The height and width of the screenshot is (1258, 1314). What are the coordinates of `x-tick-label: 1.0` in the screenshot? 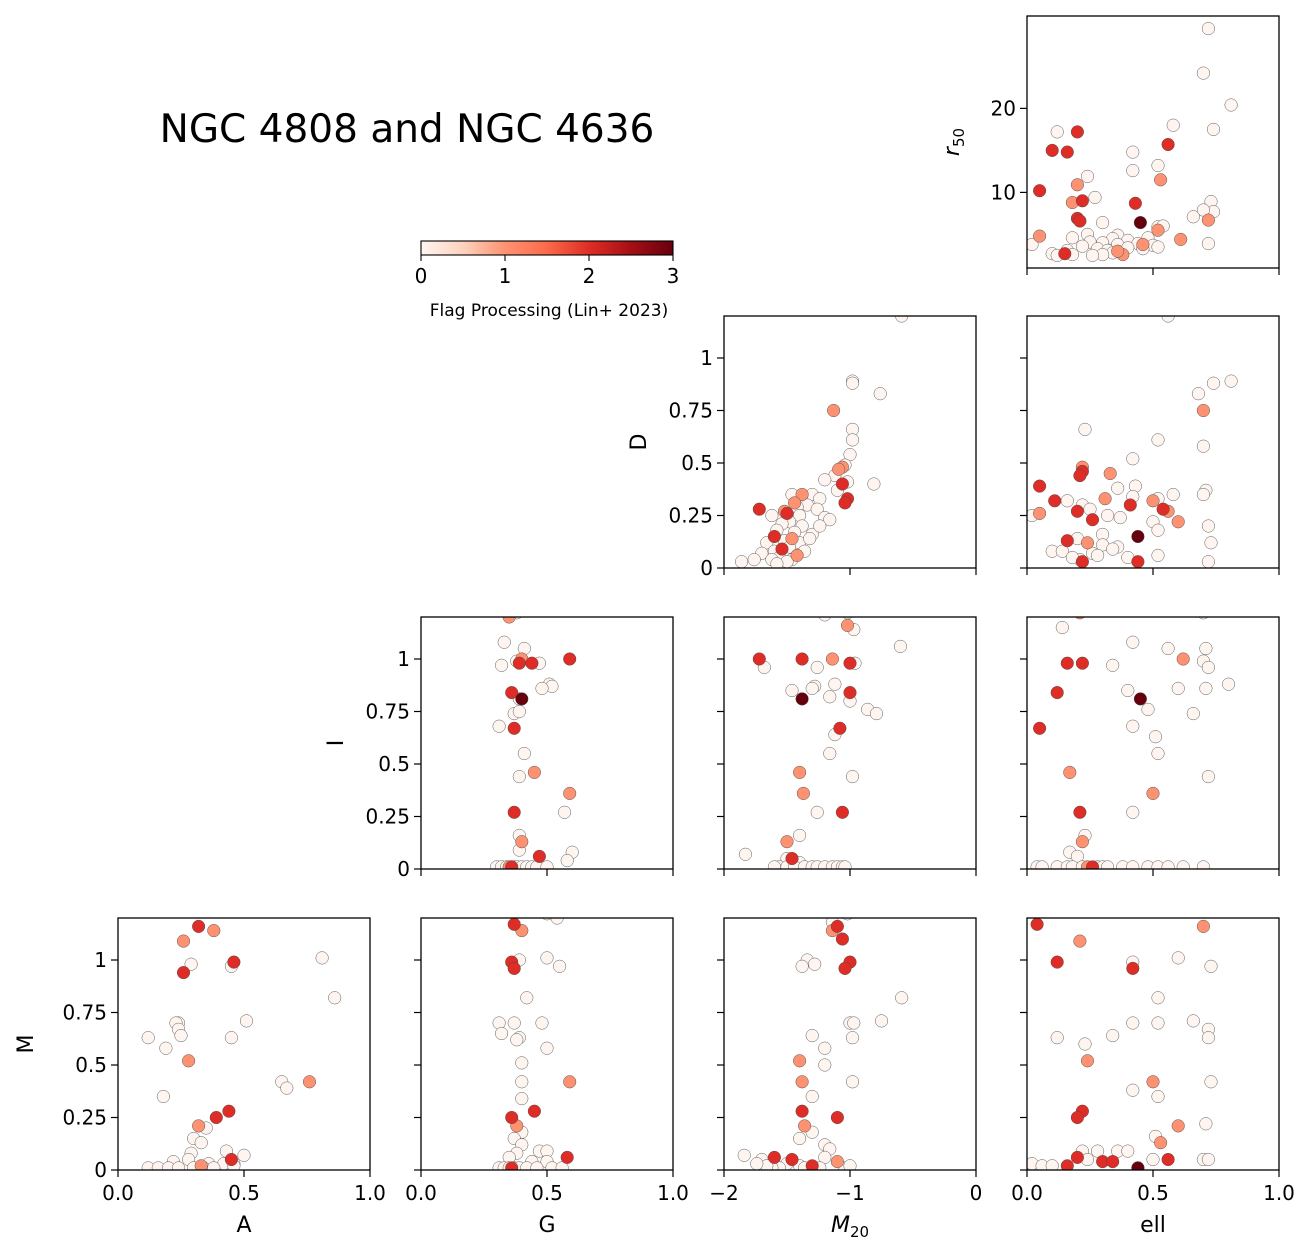 It's located at (370, 1193).